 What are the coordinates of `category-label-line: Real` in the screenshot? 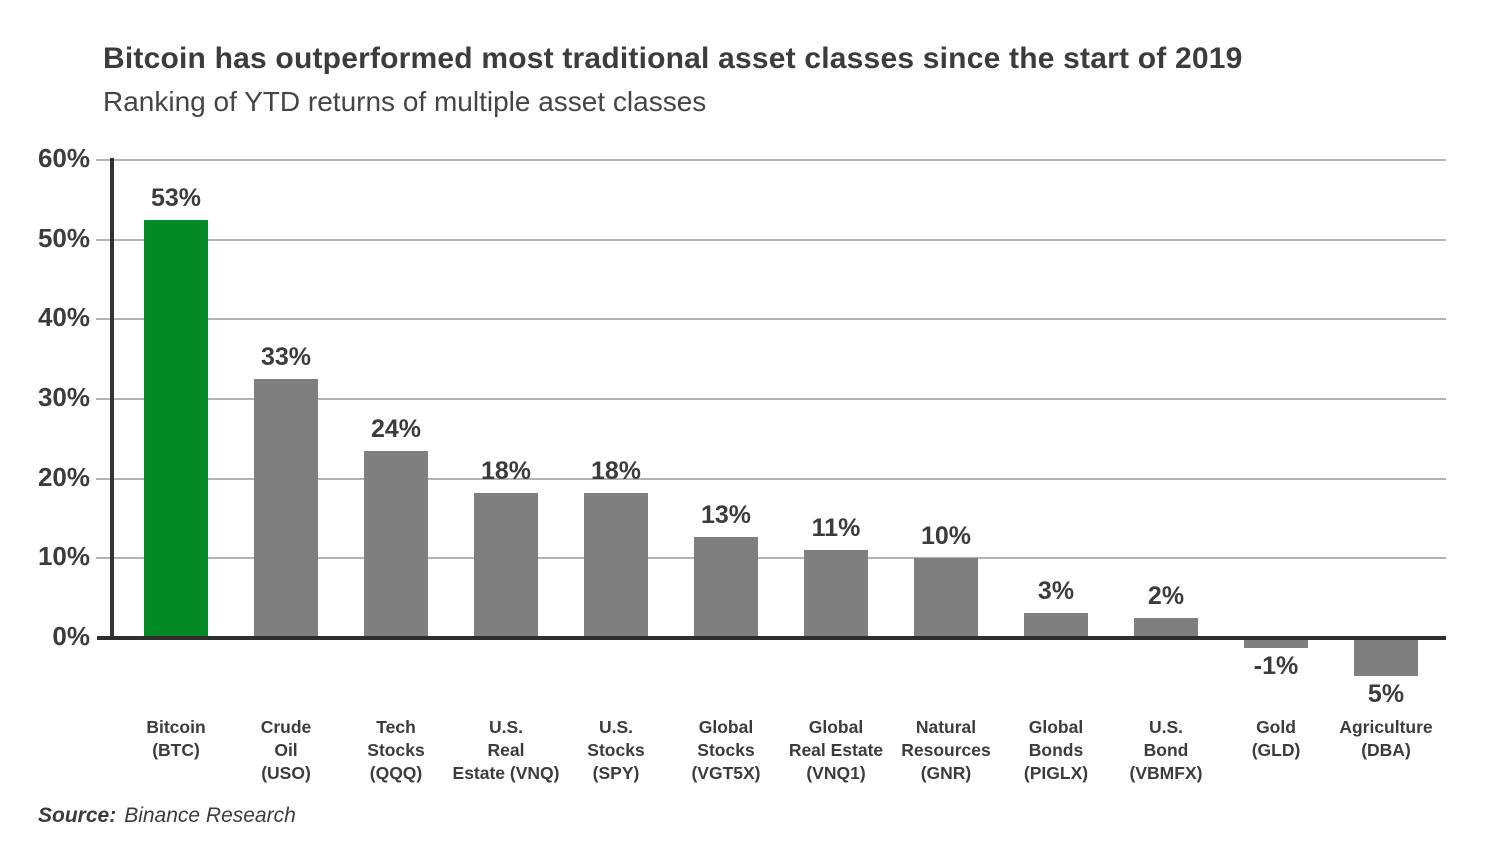 It's located at (506, 750).